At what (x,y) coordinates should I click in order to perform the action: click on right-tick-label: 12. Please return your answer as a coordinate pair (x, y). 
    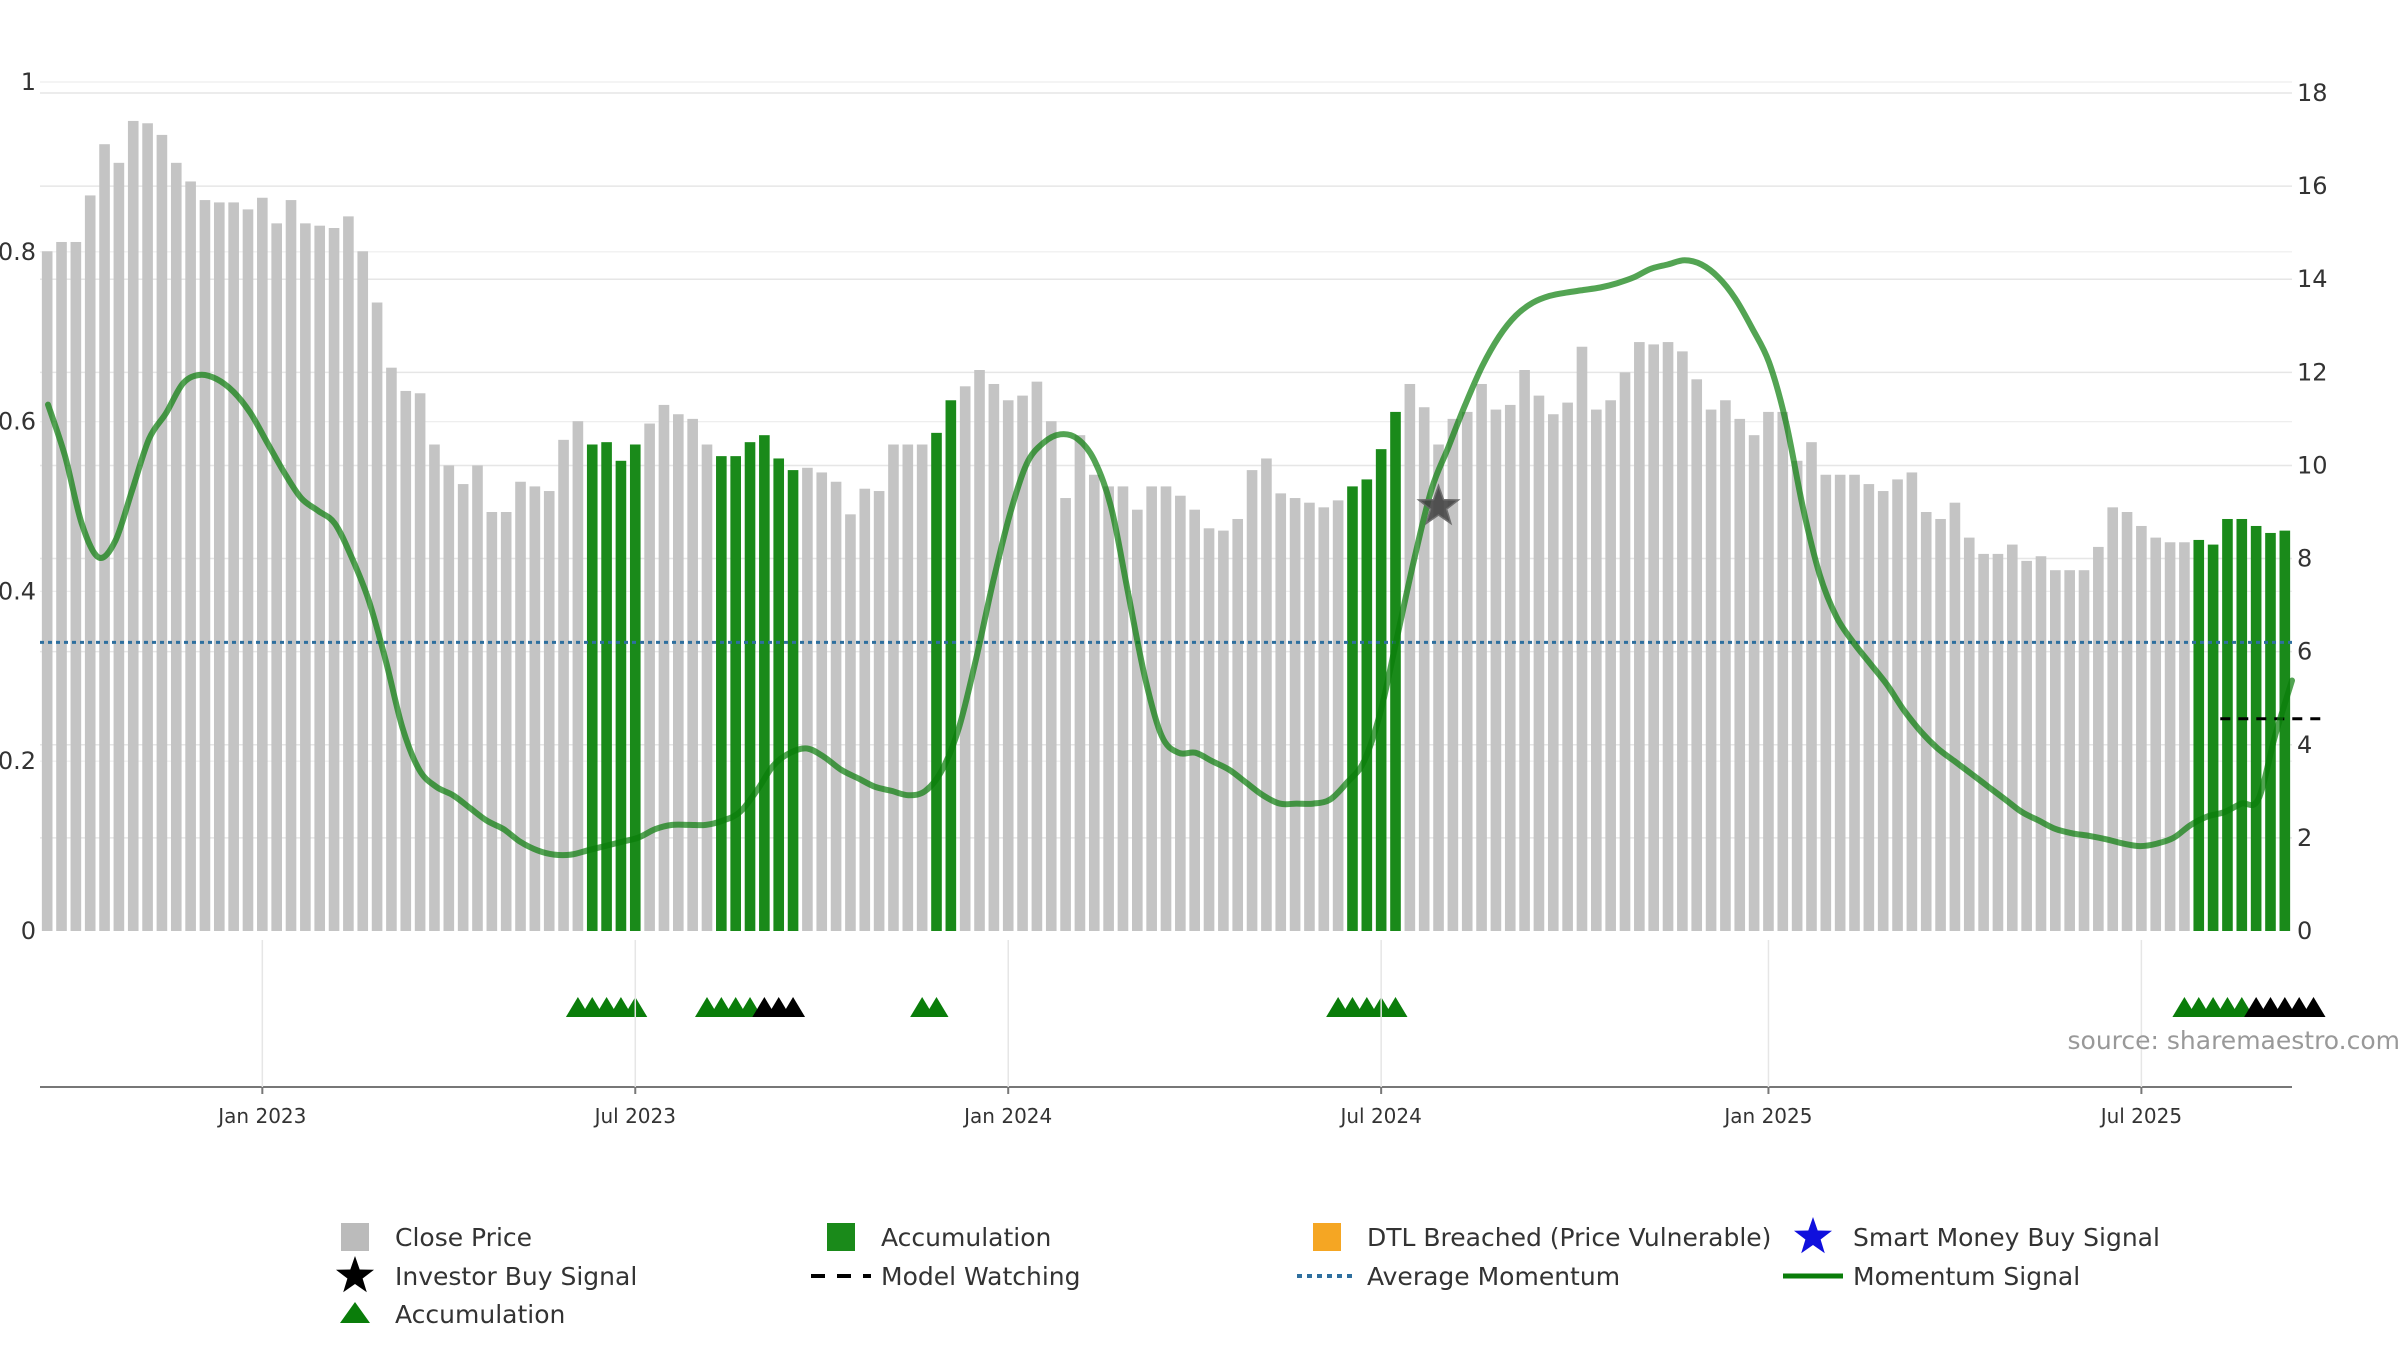
    Looking at the image, I should click on (2312, 372).